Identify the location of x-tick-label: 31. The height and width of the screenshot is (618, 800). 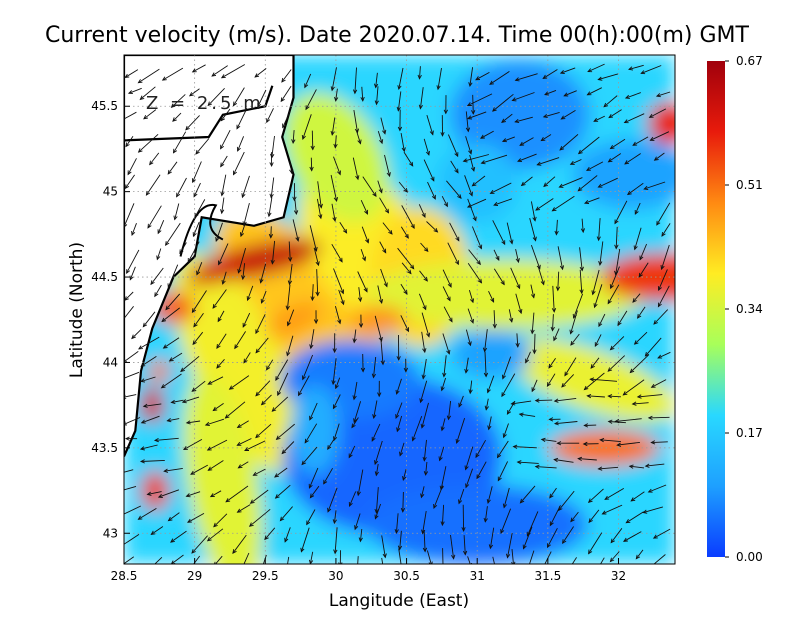
(477, 576).